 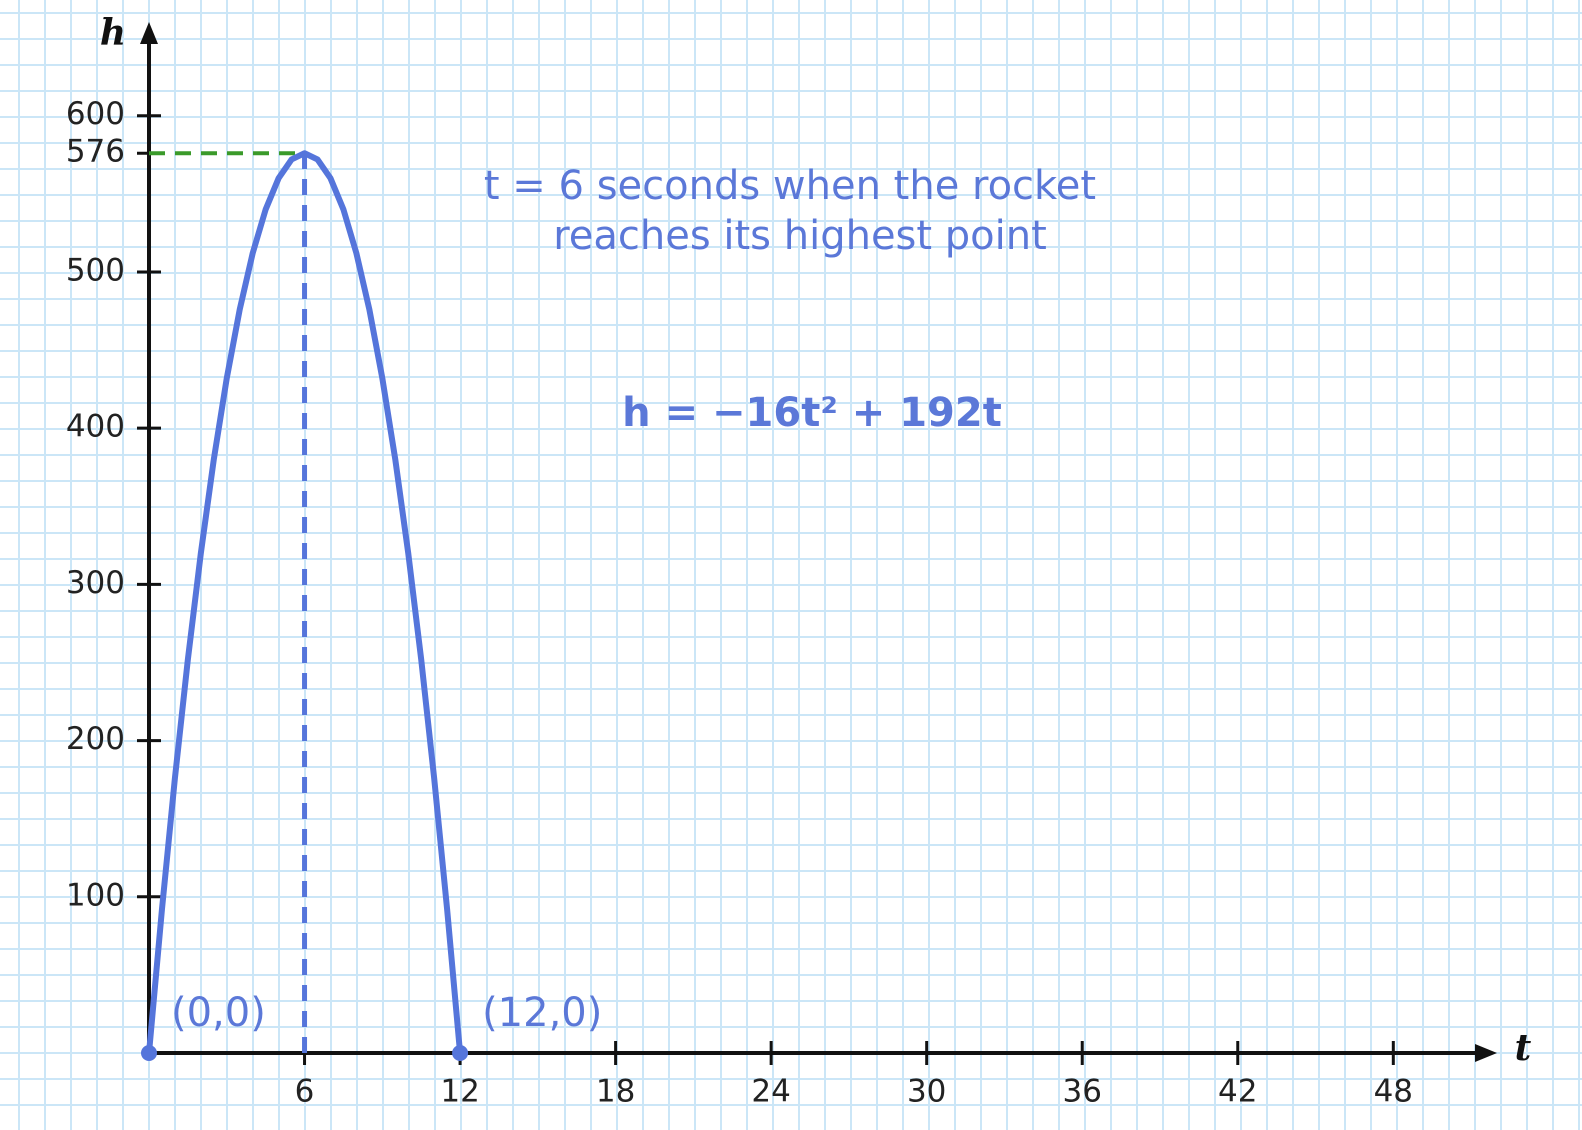 What do you see at coordinates (218, 1013) in the screenshot?
I see `point-label: (0,0)` at bounding box center [218, 1013].